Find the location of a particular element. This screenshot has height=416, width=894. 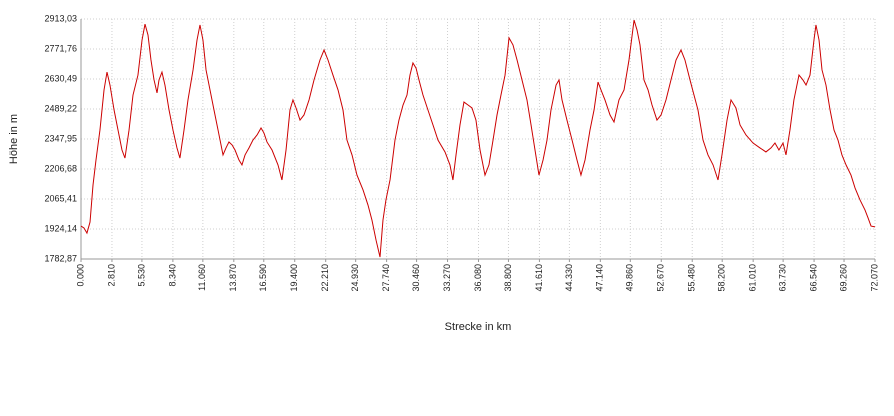

x-tick-label: 47.140 is located at coordinates (600, 278).